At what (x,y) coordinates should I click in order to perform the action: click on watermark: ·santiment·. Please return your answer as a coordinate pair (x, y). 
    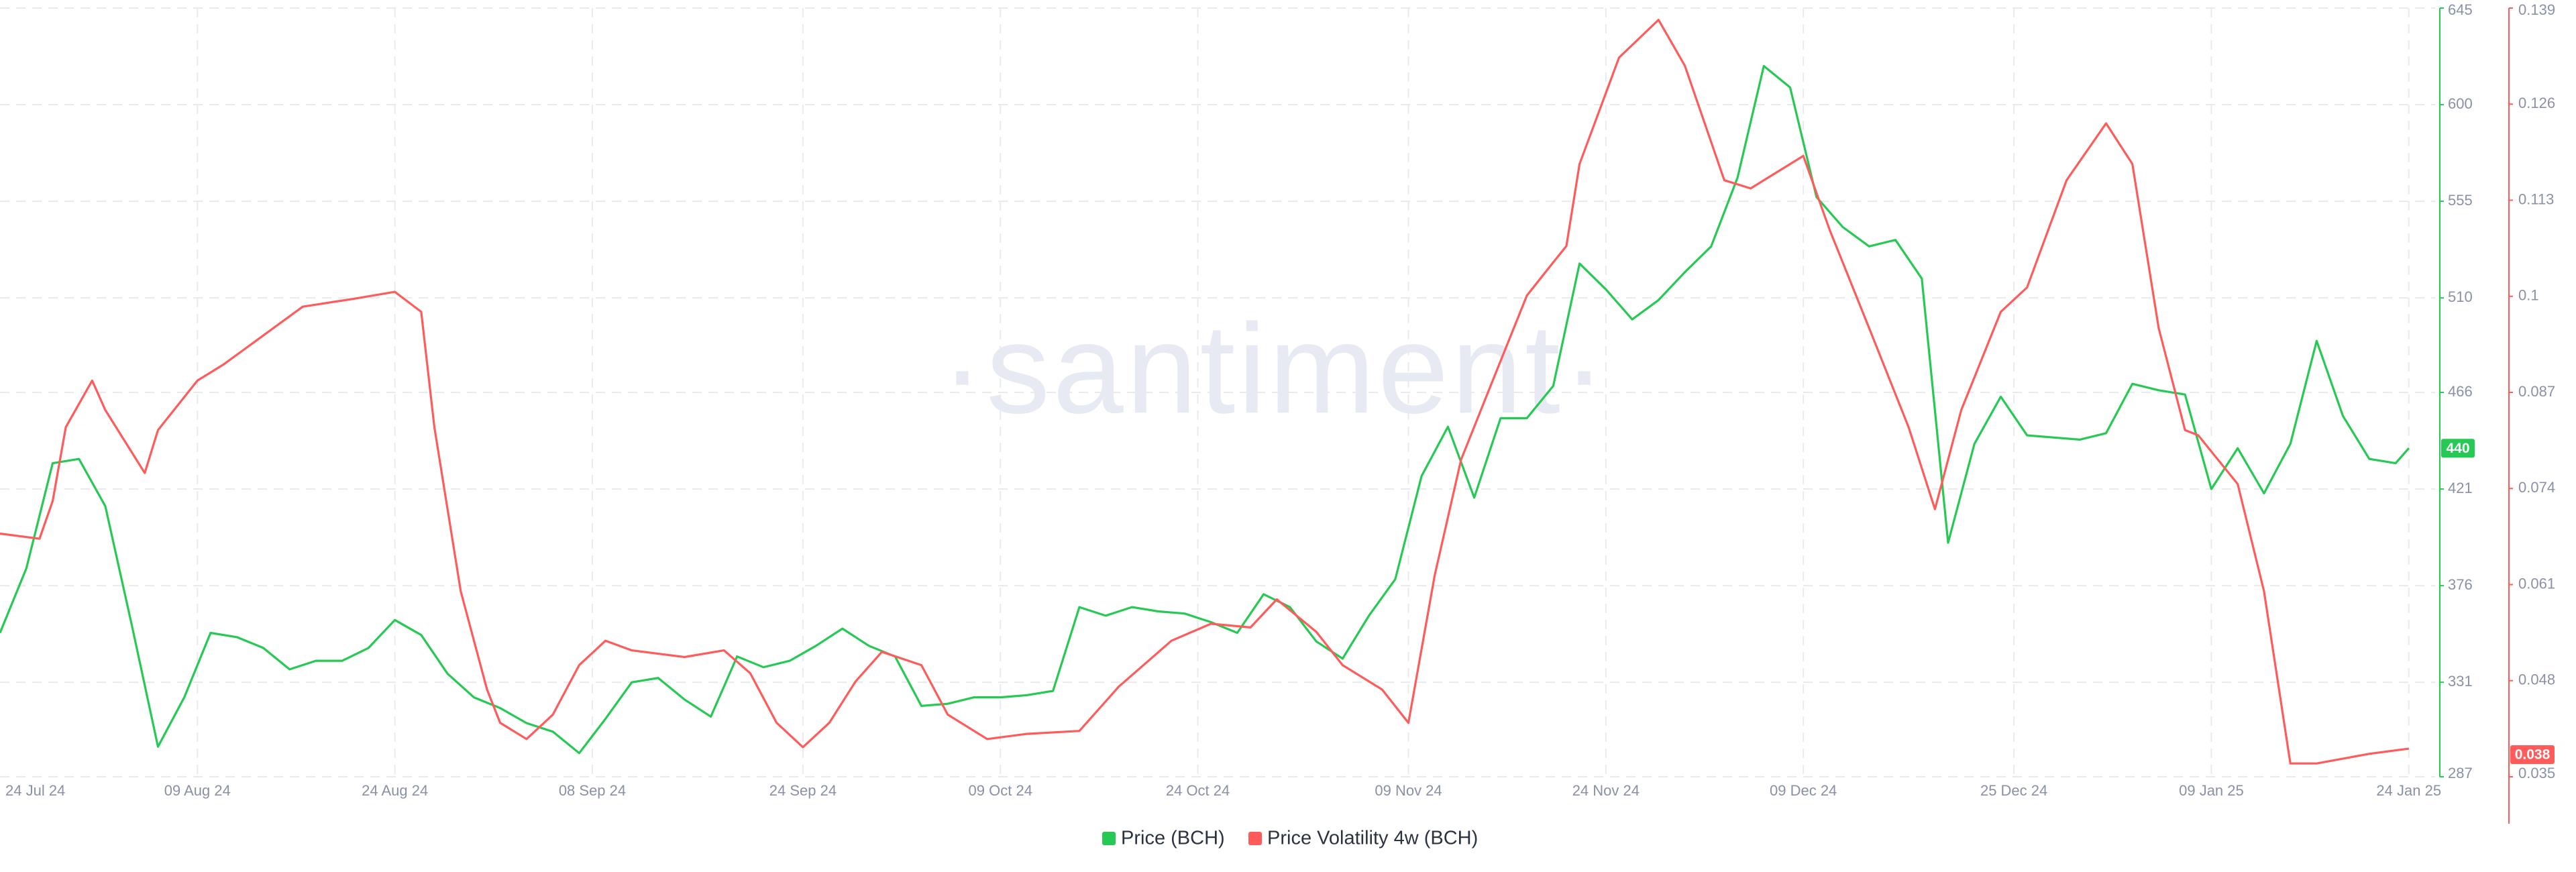
    Looking at the image, I should click on (1274, 369).